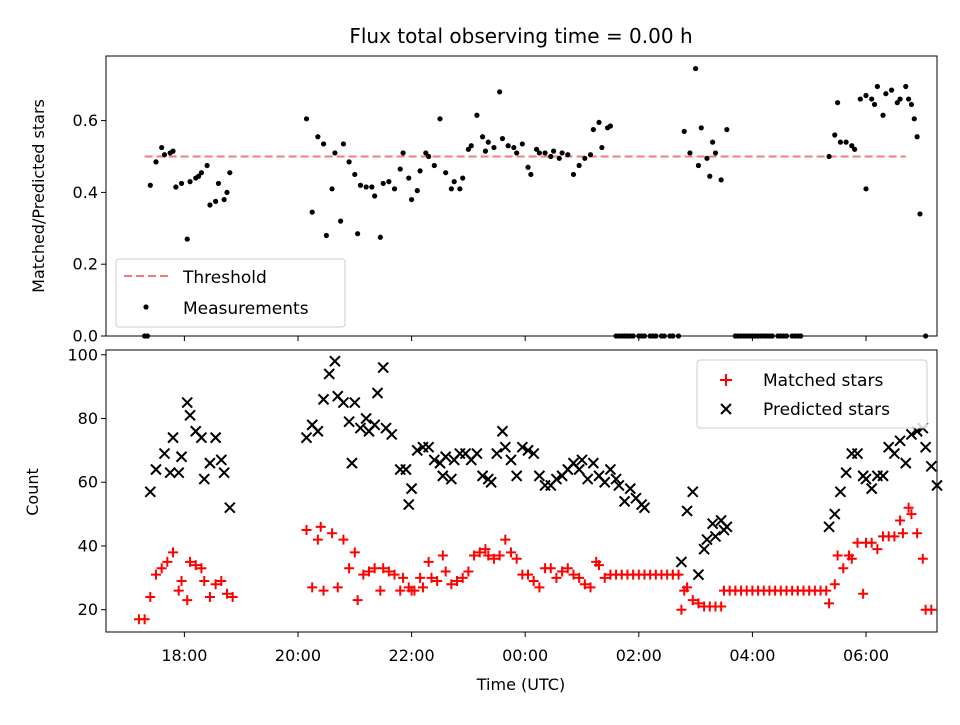 This screenshot has height=725, width=960. What do you see at coordinates (298, 655) in the screenshot?
I see `x-tick-label: 20:00` at bounding box center [298, 655].